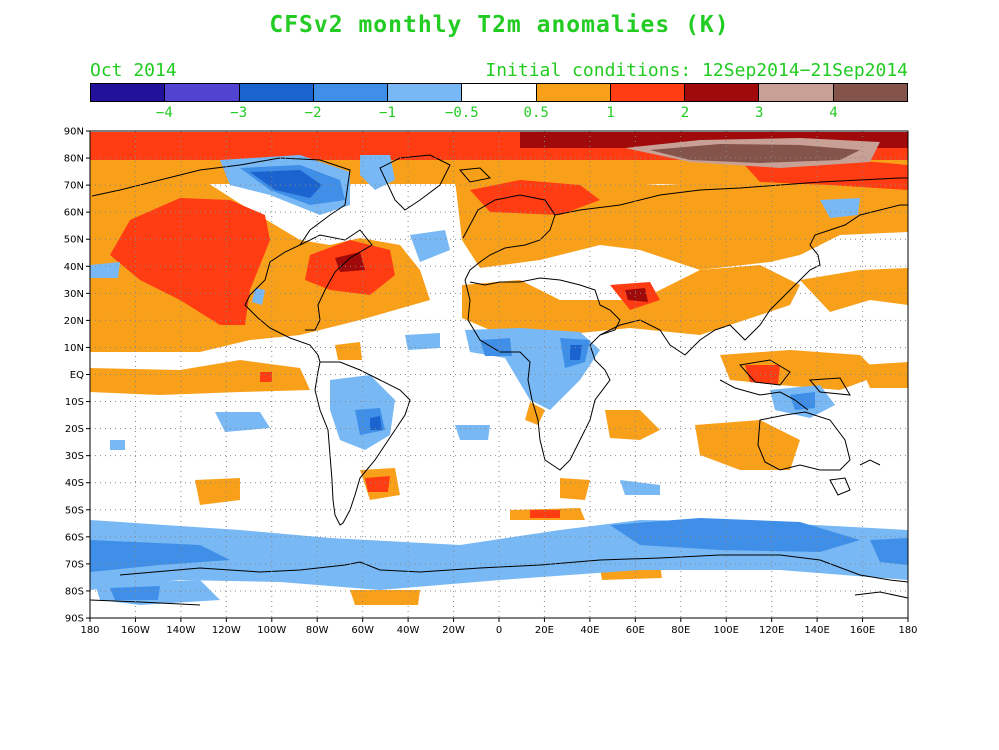 This screenshot has height=750, width=999. I want to click on chart-title: CFSv2 monthly T2m anomalies (K), so click(499, 25).